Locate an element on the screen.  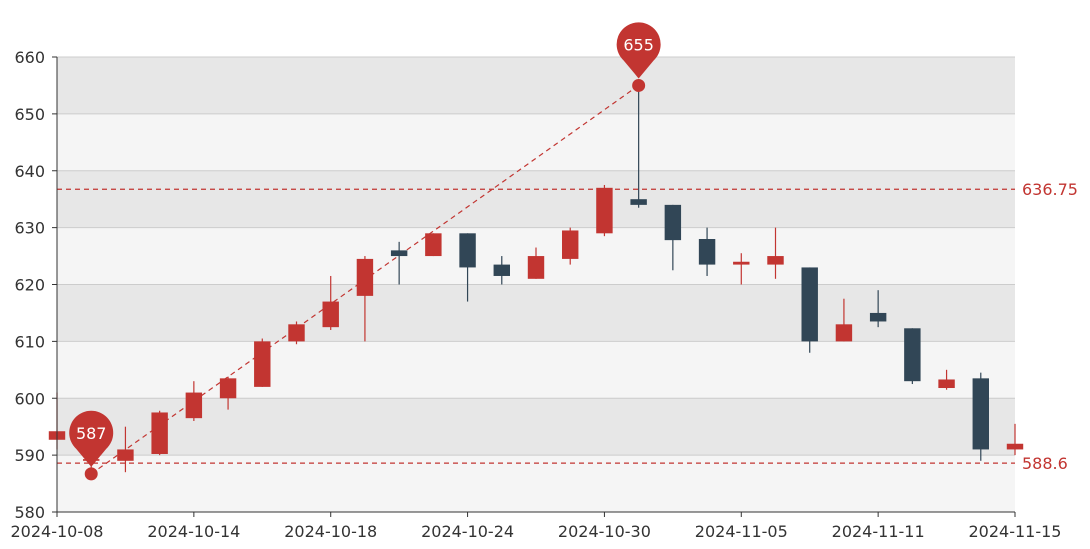
x-tick-label: 2024-11-11 is located at coordinates (878, 531).